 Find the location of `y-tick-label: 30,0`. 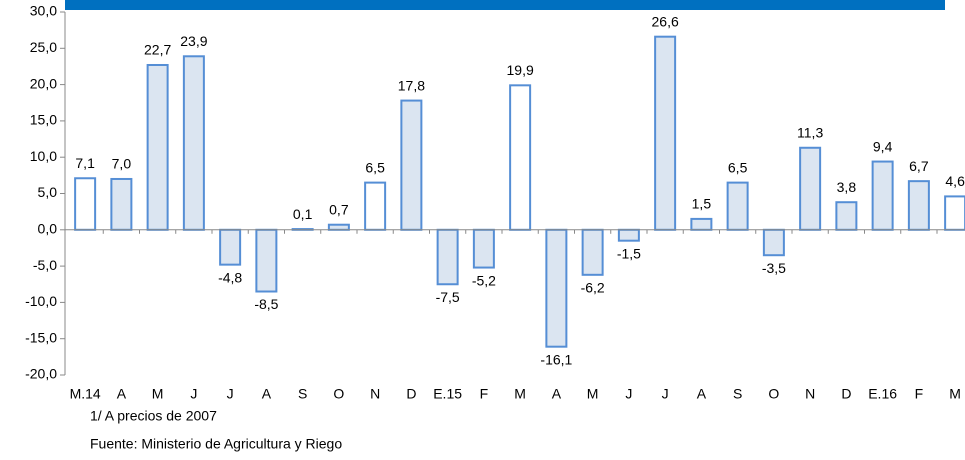

y-tick-label: 30,0 is located at coordinates (43, 11).